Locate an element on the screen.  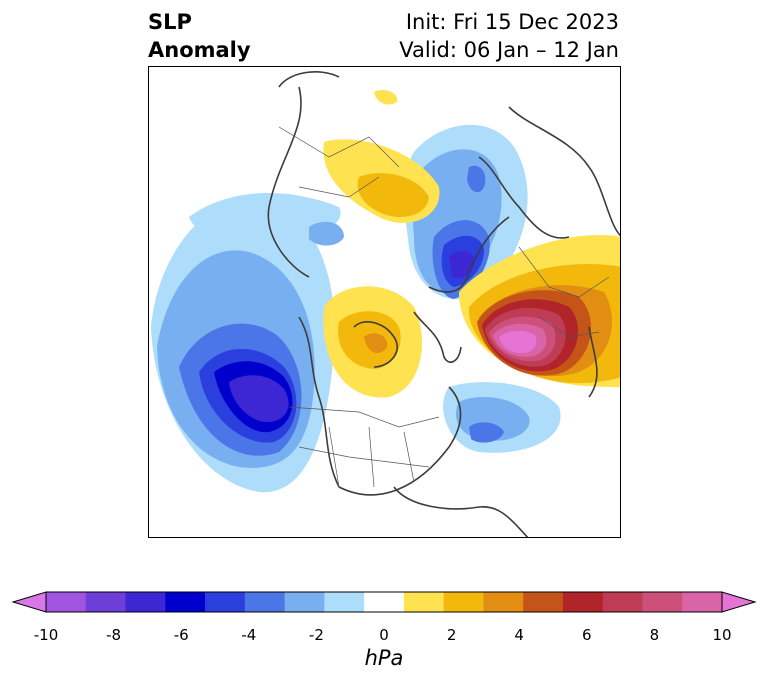
atlantic-low-anomaly is located at coordinates (502, 417).